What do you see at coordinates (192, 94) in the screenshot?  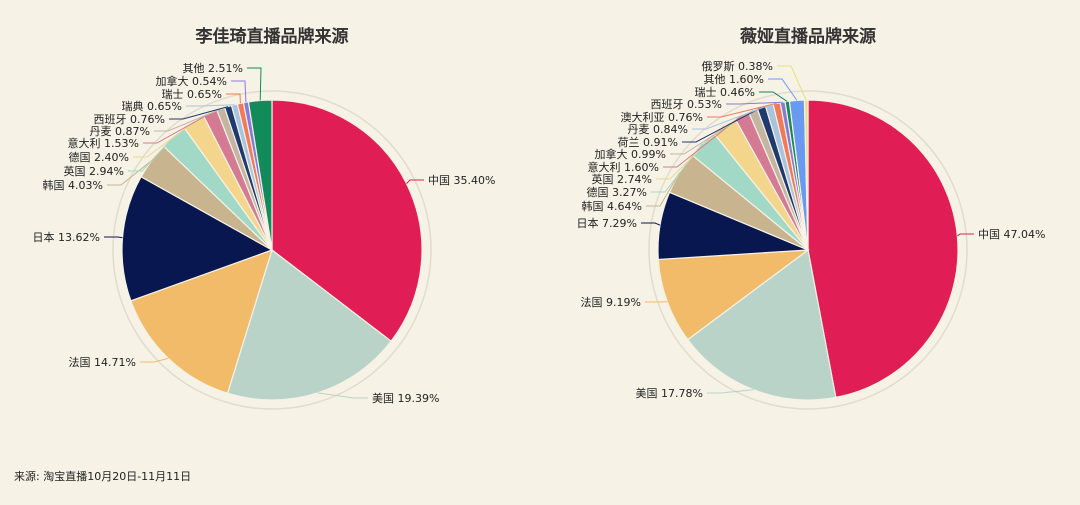 I see `pie-label-lijiaqi-11: 瑞士 0.65%` at bounding box center [192, 94].